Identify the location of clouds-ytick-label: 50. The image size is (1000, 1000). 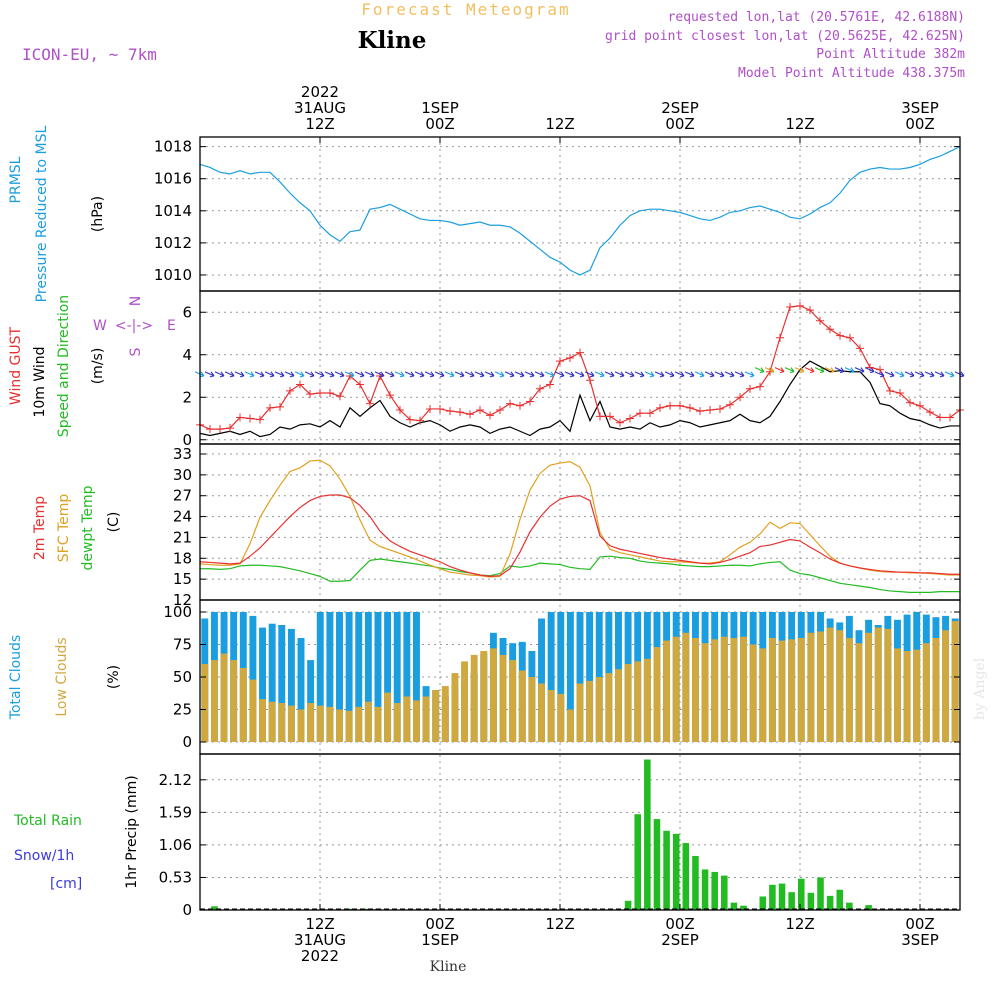
(182, 677).